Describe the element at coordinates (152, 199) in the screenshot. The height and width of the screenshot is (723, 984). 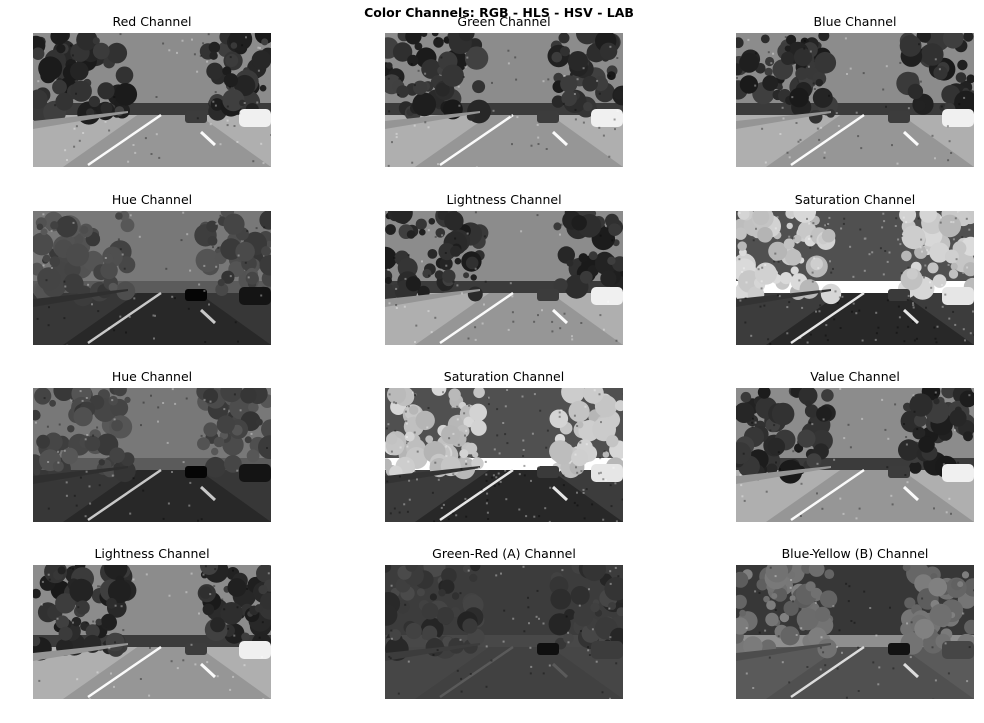
I see `panel-title: Hue Channel` at that location.